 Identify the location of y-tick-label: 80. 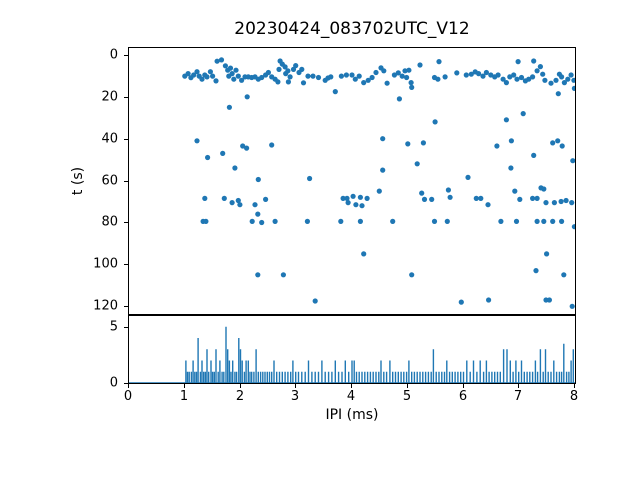
(109, 222).